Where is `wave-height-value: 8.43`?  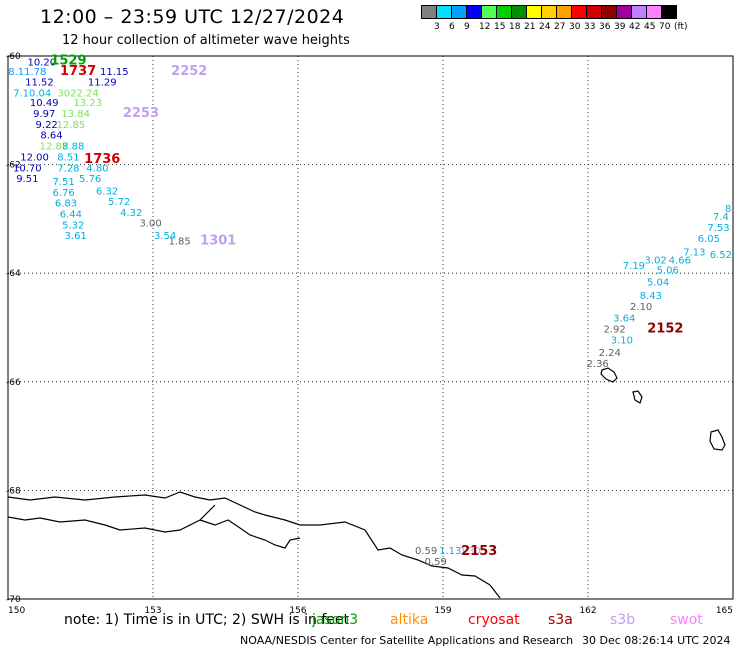
wave-height-value: 8.43 is located at coordinates (651, 296).